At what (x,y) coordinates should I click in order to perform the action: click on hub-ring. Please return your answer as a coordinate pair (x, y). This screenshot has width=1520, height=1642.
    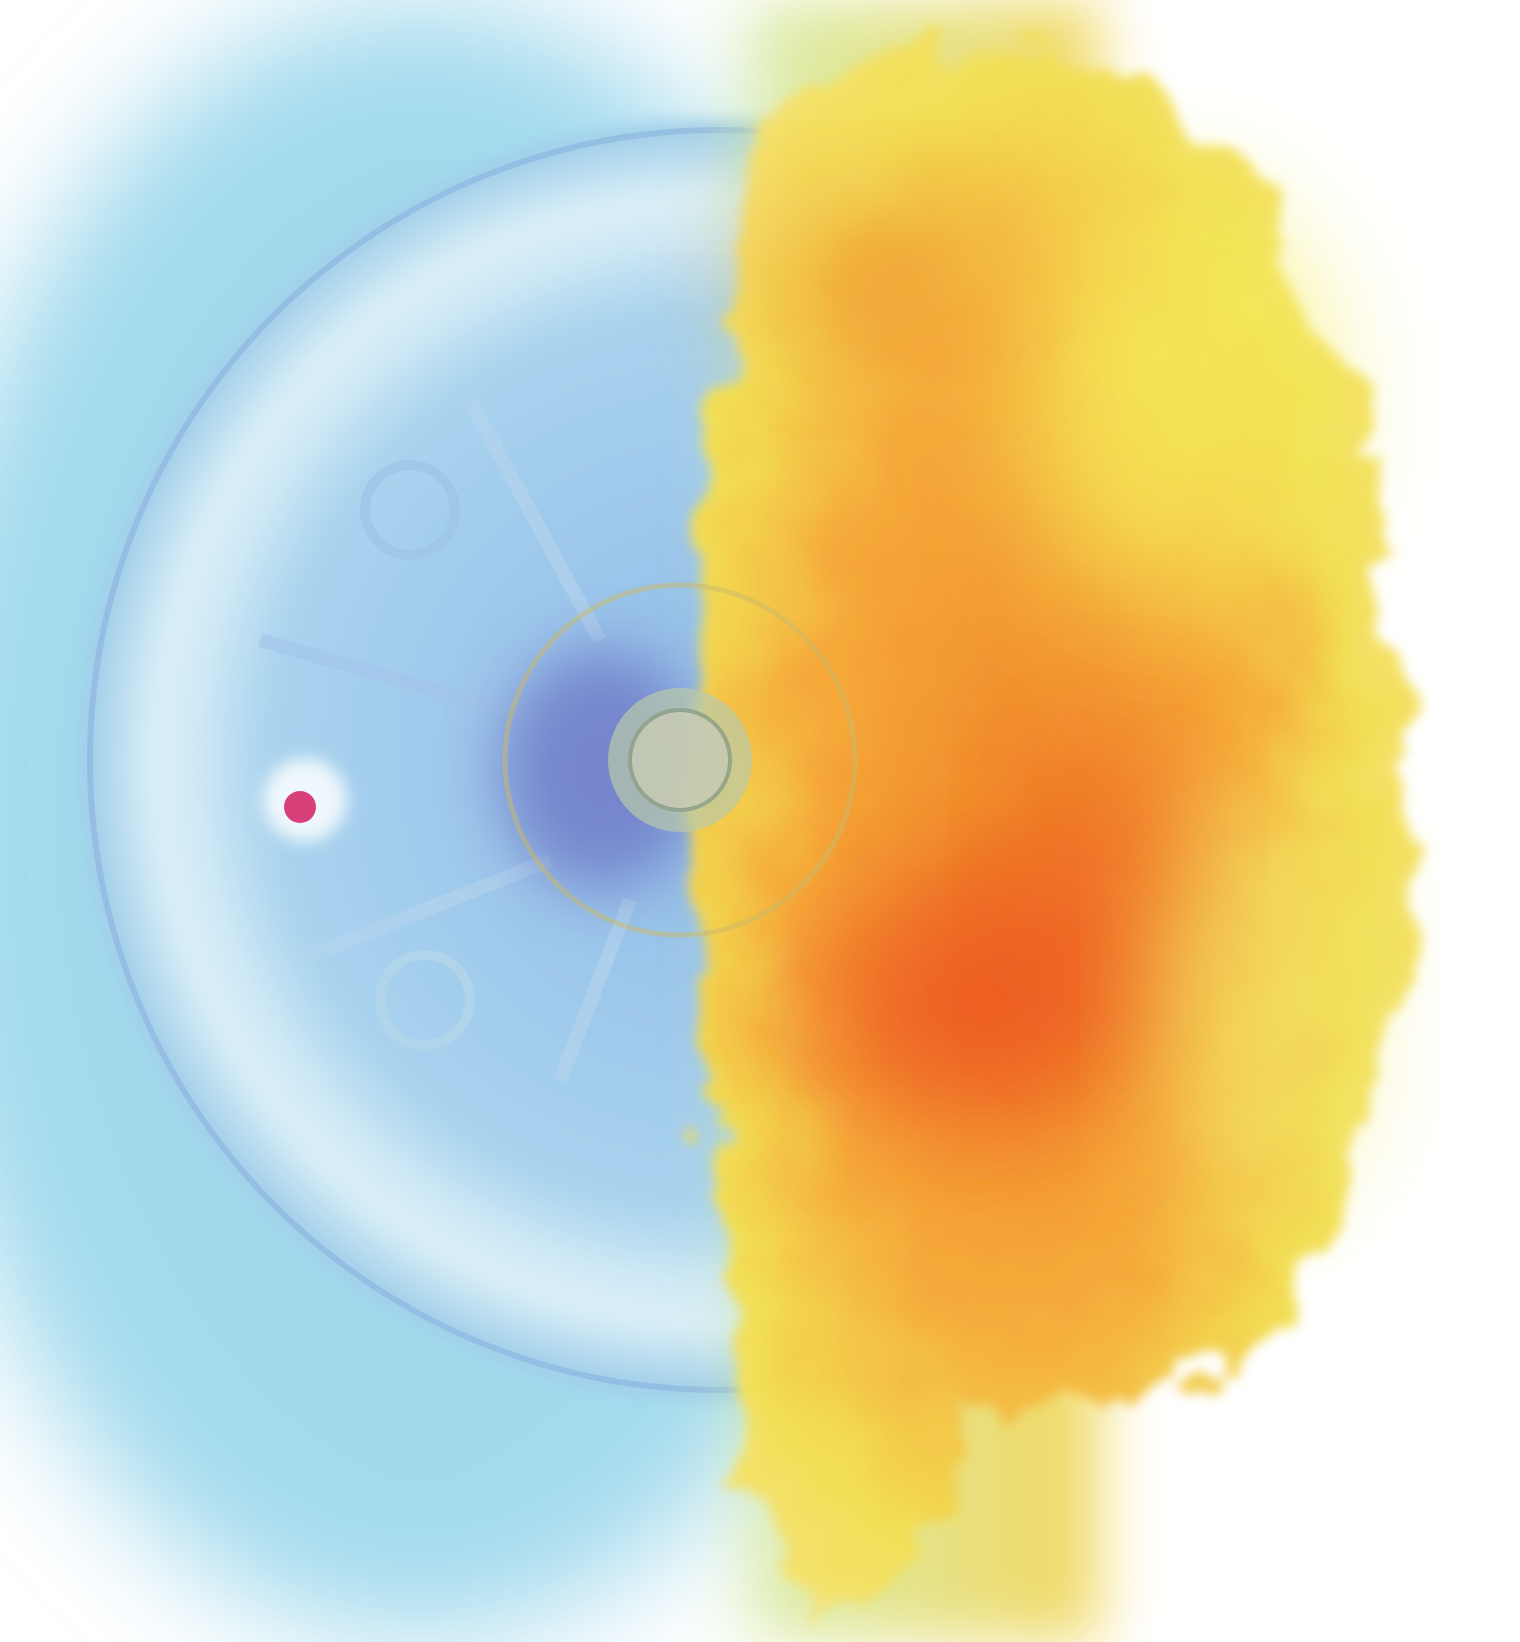
    Looking at the image, I should click on (680, 760).